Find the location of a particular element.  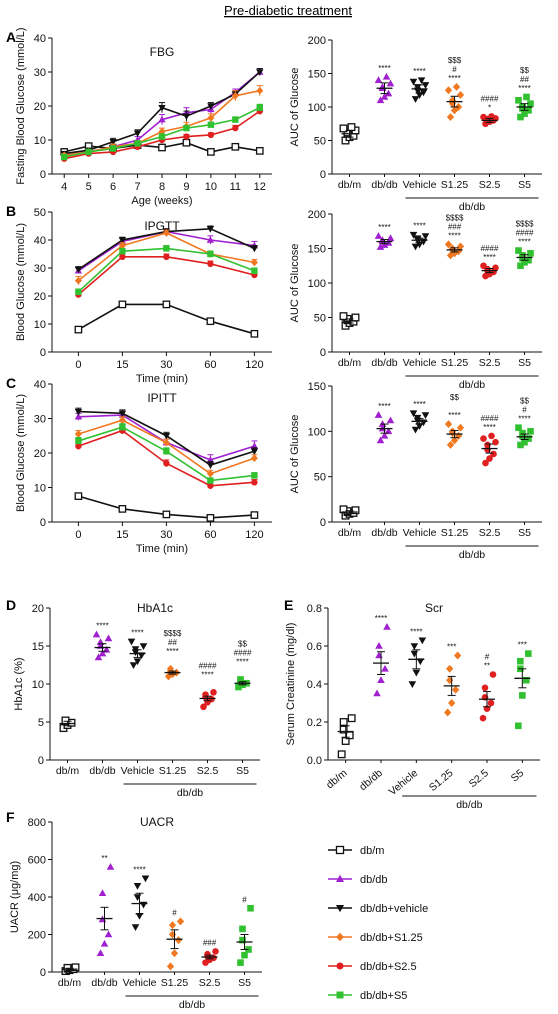

chart-title: FBG is located at coordinates (162, 52).